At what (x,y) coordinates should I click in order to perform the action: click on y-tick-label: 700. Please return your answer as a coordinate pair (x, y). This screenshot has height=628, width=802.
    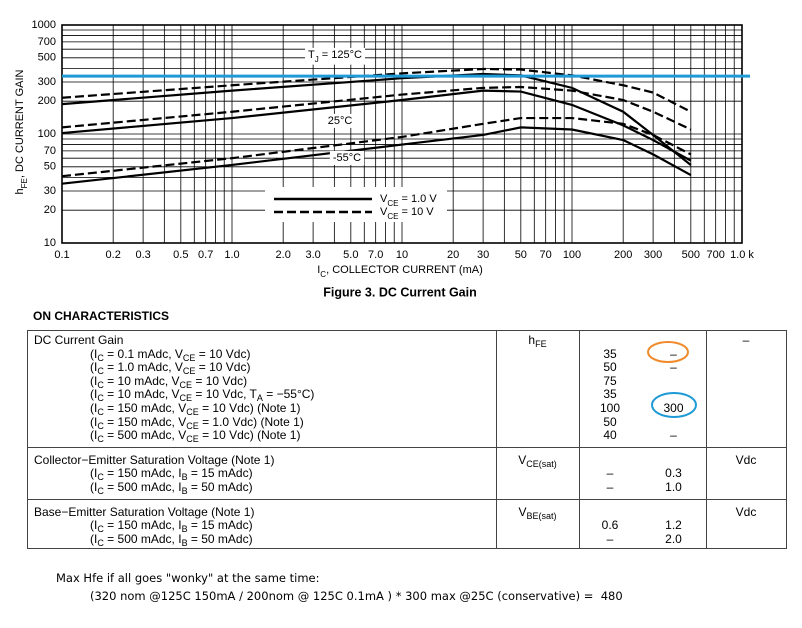
    Looking at the image, I should click on (47, 42).